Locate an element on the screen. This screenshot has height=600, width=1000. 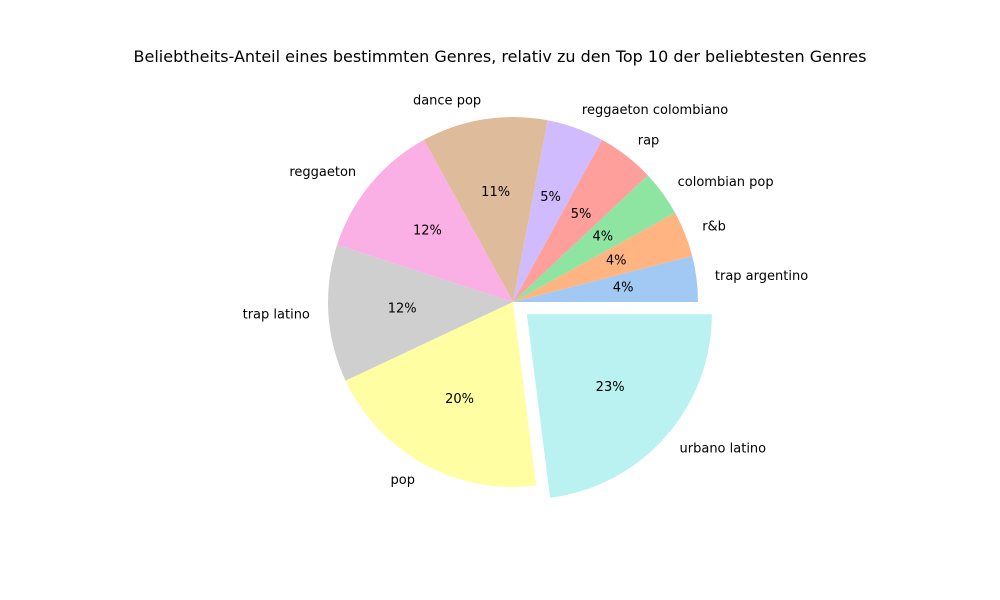
pie-slice-urbano-latino is located at coordinates (619, 406).